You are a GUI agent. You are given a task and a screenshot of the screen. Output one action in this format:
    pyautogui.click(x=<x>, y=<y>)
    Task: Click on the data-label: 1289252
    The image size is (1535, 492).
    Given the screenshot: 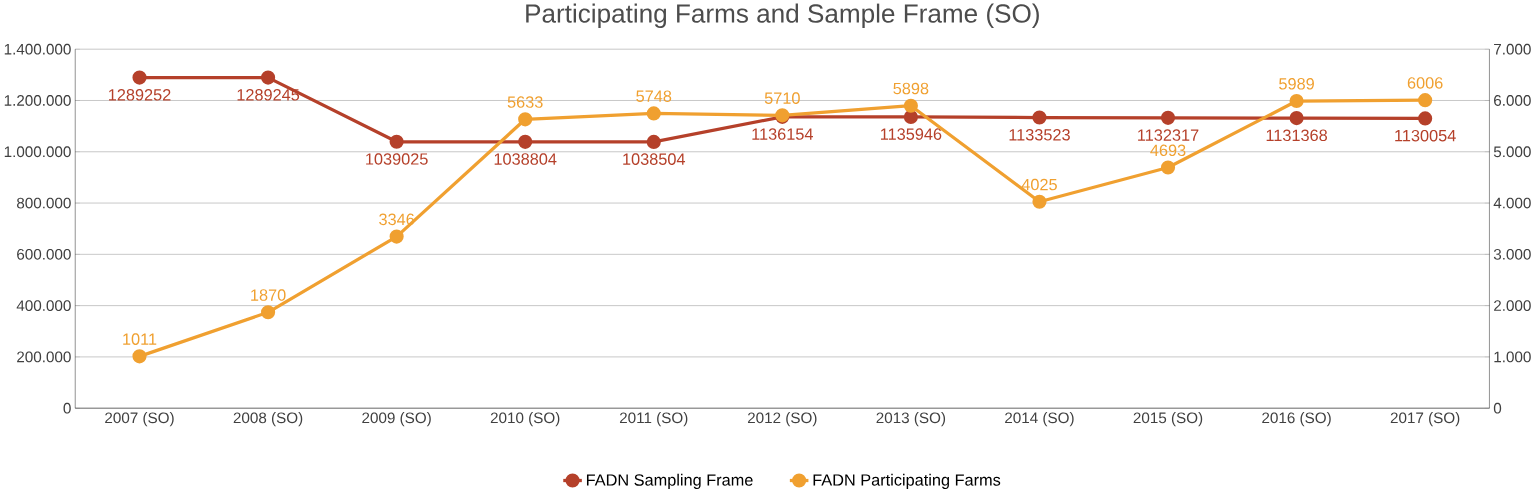 What is the action you would take?
    pyautogui.click(x=139, y=95)
    